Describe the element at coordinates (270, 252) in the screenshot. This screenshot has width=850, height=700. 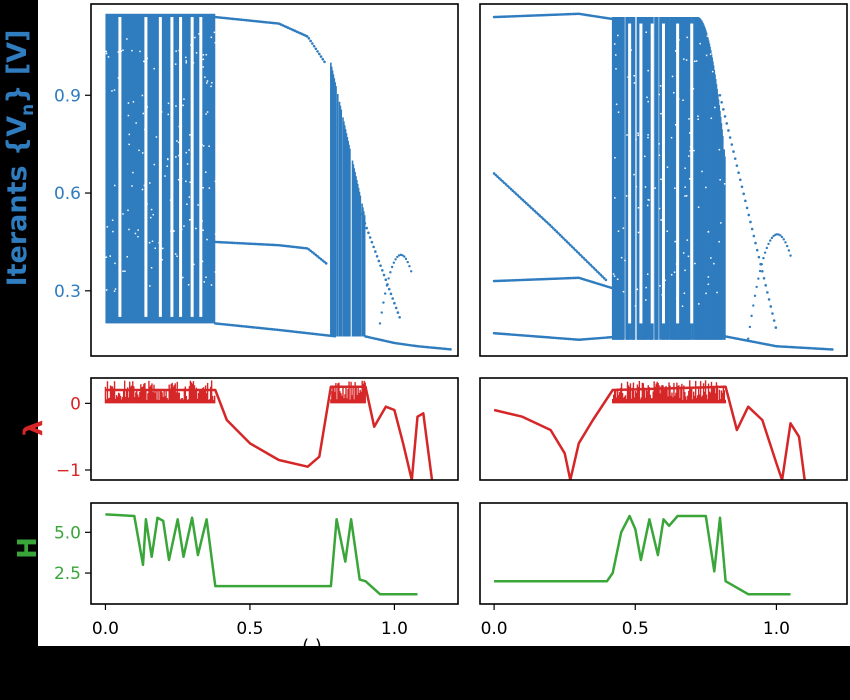
I see `branch-middle` at that location.